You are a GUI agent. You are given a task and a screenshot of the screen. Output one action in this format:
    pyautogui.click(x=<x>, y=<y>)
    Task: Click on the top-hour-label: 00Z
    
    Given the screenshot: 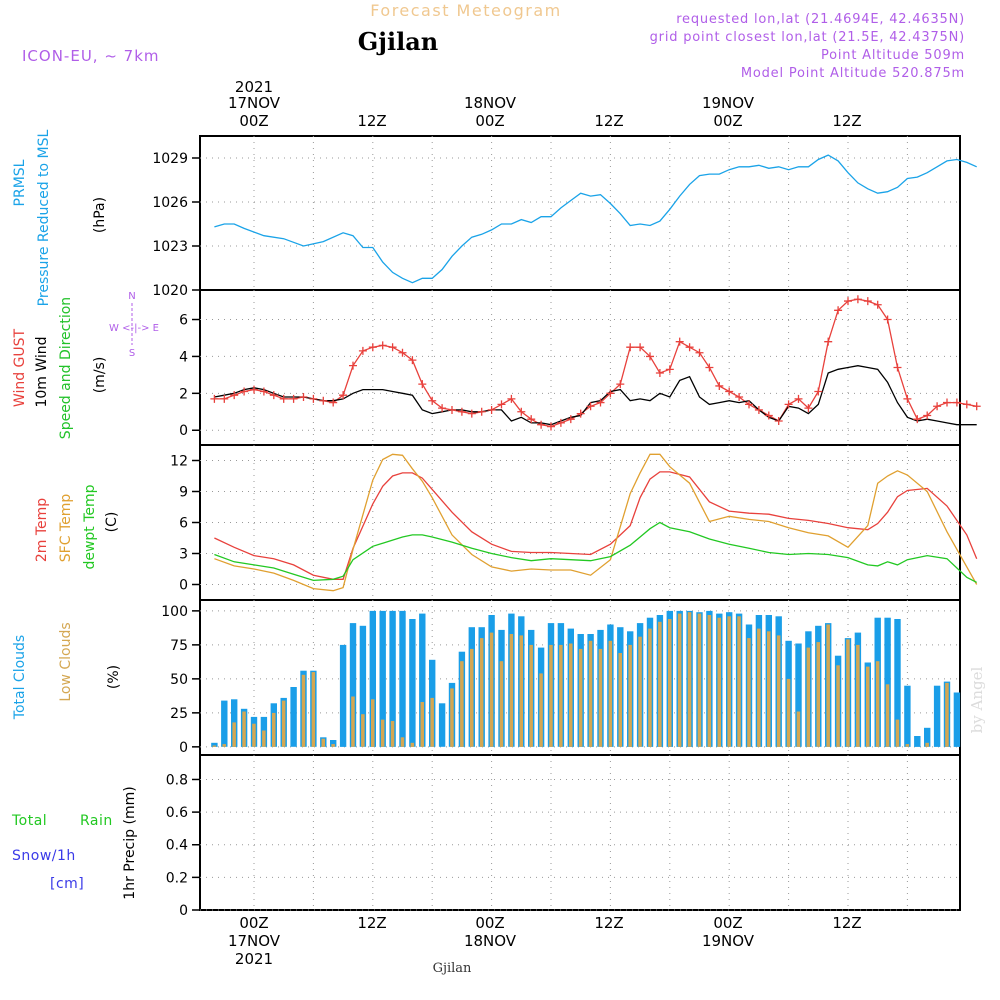 What is the action you would take?
    pyautogui.click(x=727, y=121)
    